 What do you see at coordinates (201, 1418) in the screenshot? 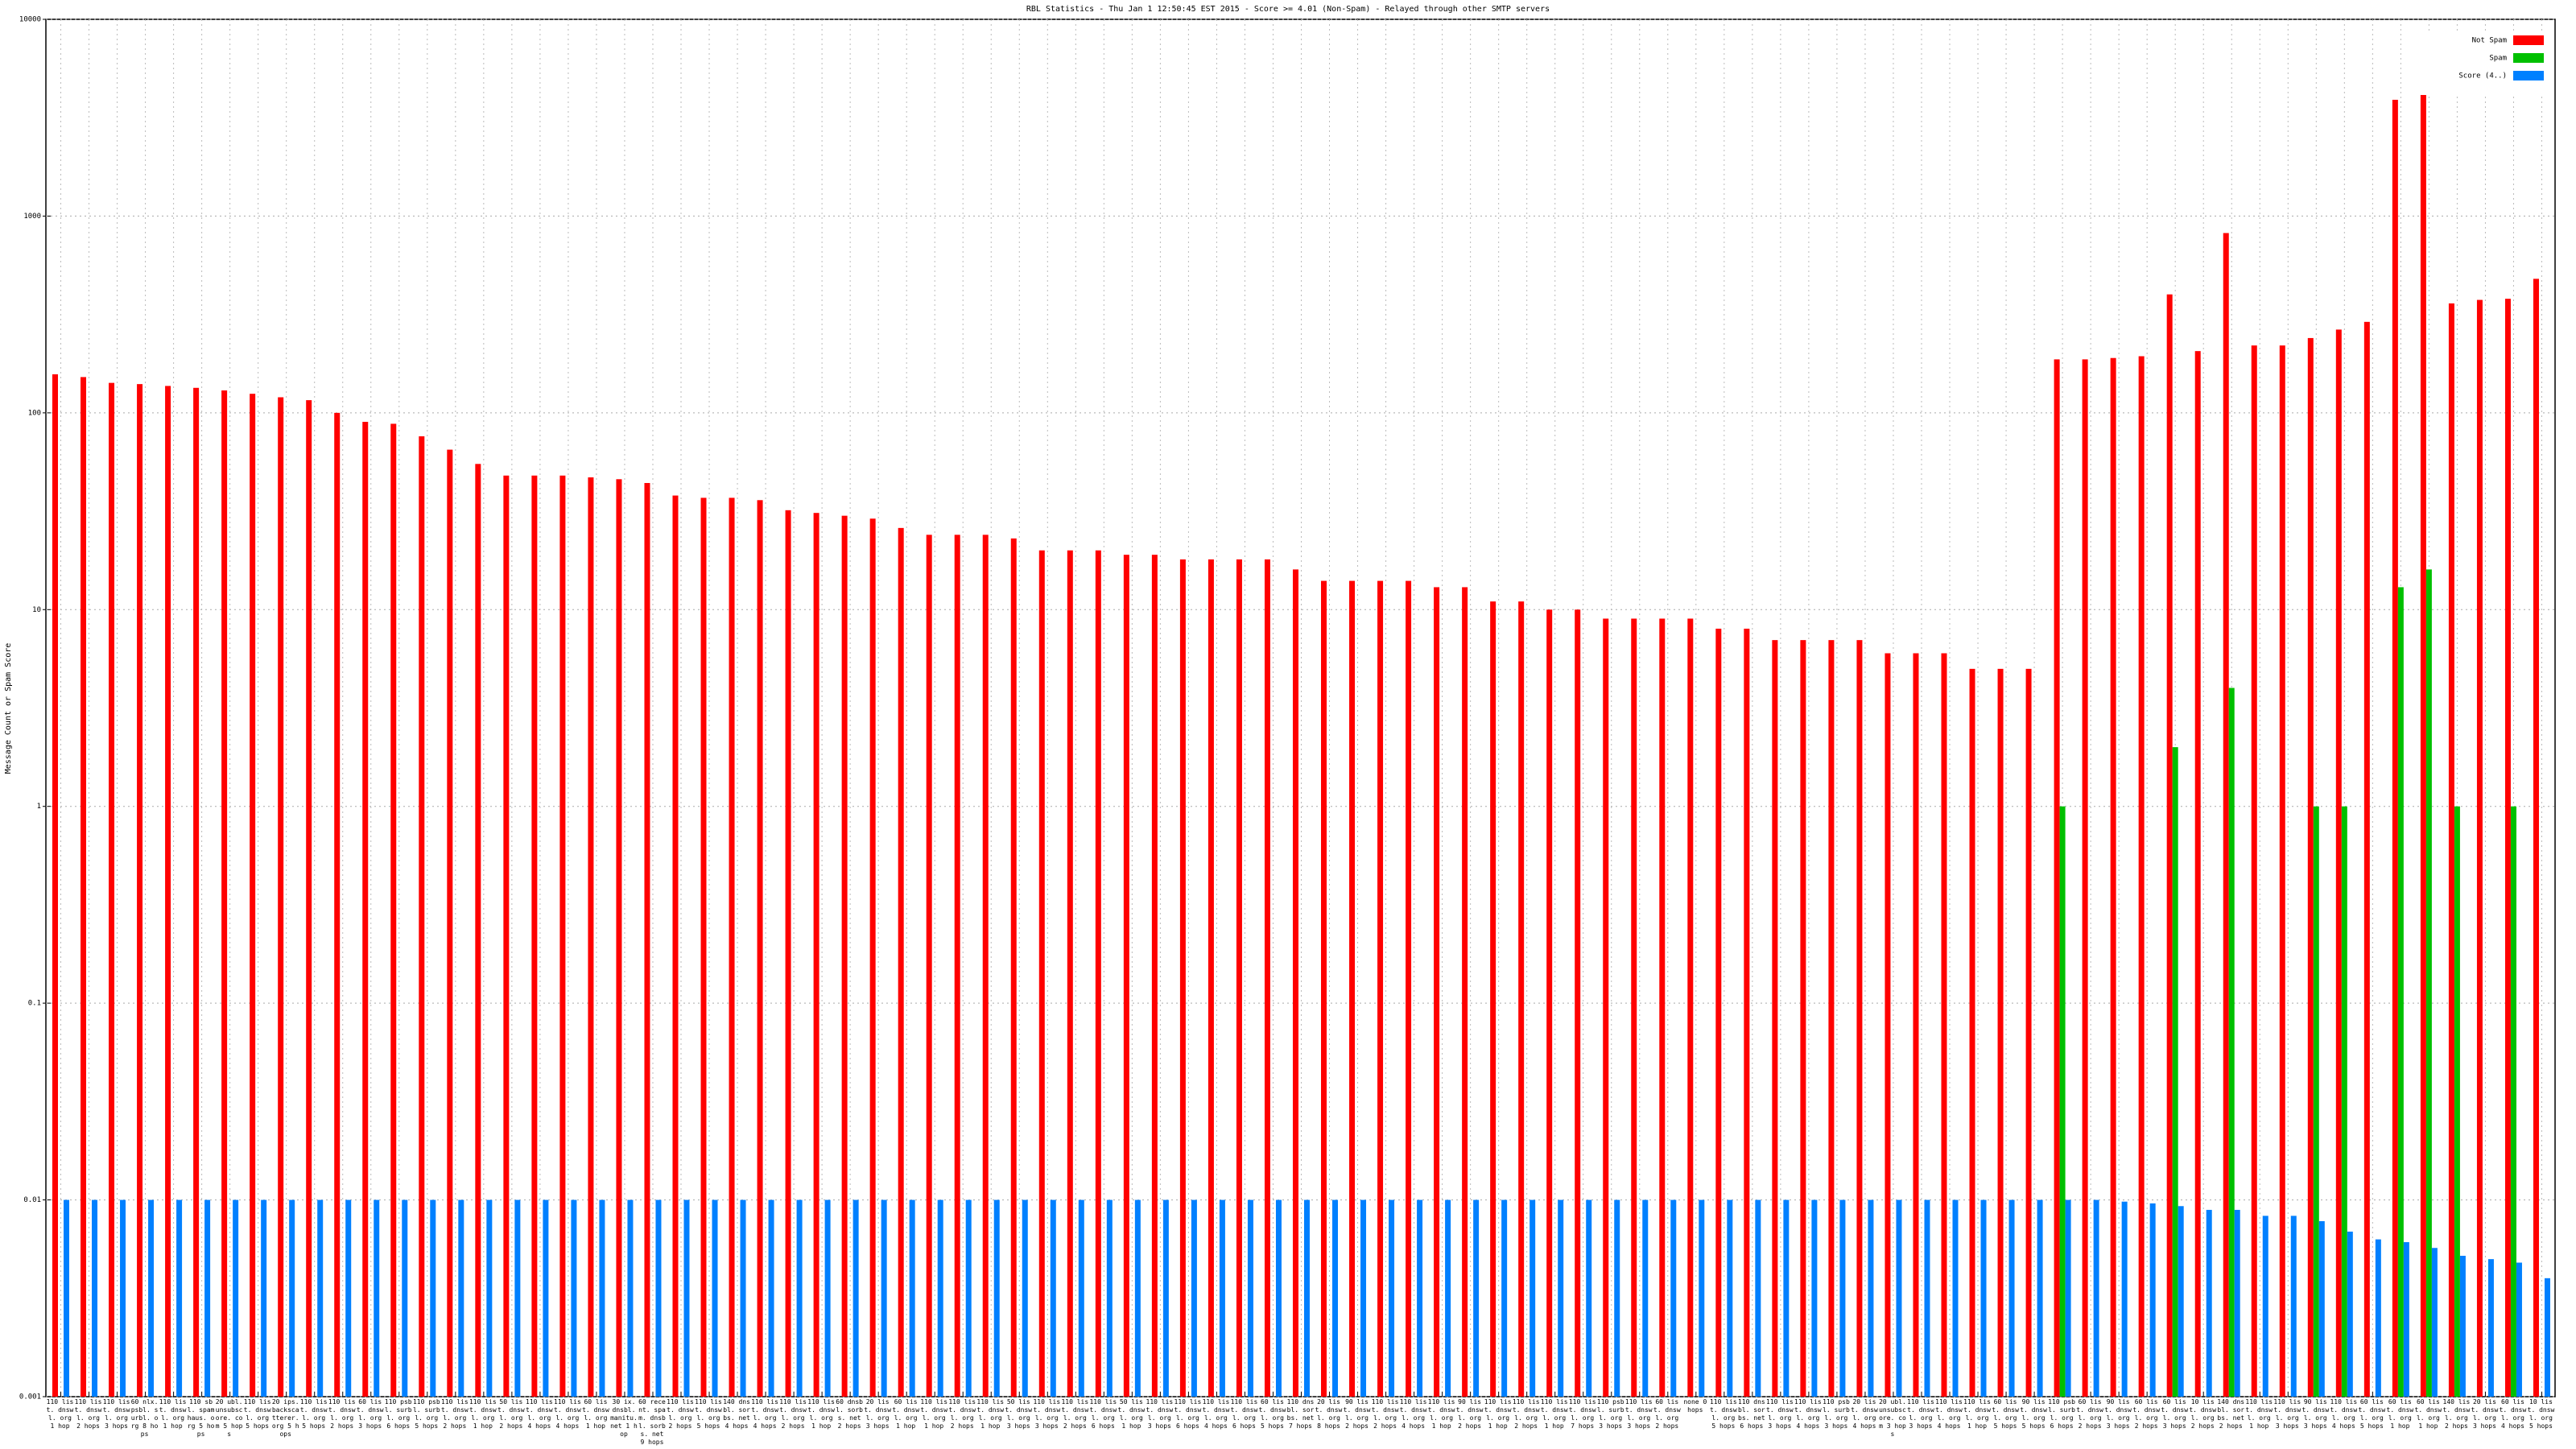
I see `x-tick-label: 110 sbl. spamhaus. org 5 hops` at bounding box center [201, 1418].